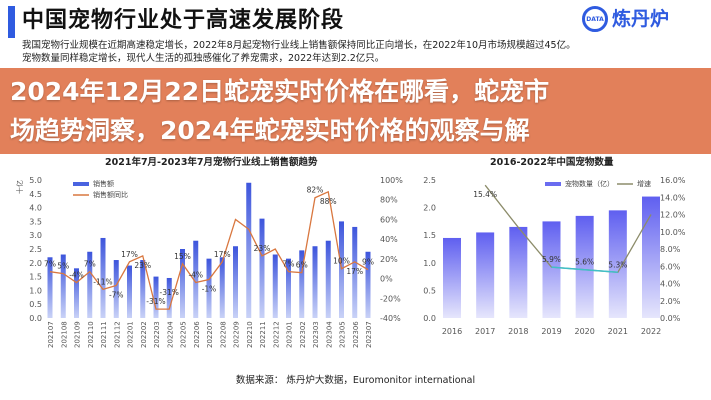 Image resolution: width=711 pixels, height=400 pixels. I want to click on right-chart-title: 2016-2022年中国宠物数量, so click(552, 162).